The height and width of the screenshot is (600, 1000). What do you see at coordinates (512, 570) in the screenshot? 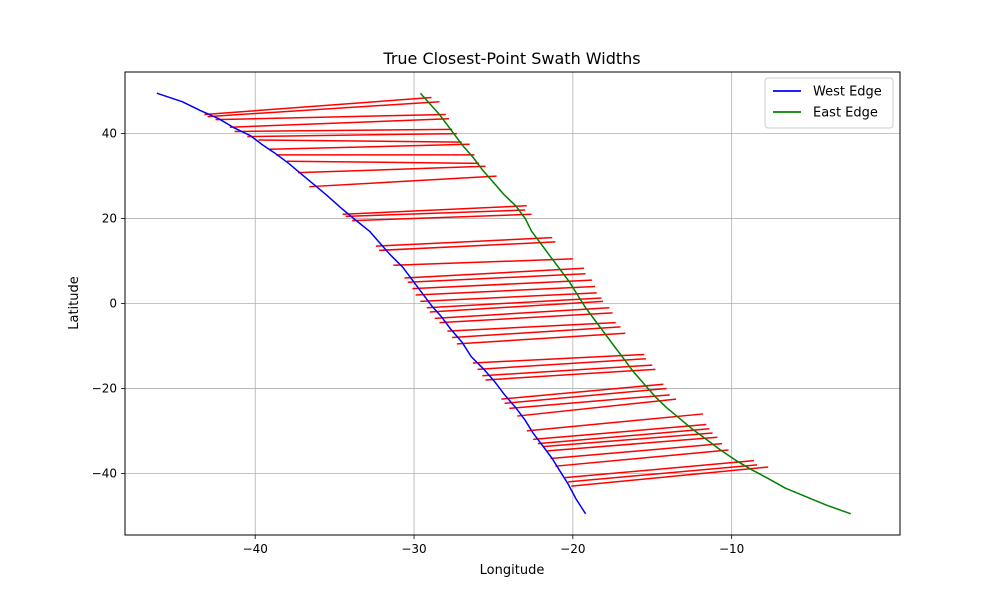
I see `x-axis-label: Longitude` at bounding box center [512, 570].